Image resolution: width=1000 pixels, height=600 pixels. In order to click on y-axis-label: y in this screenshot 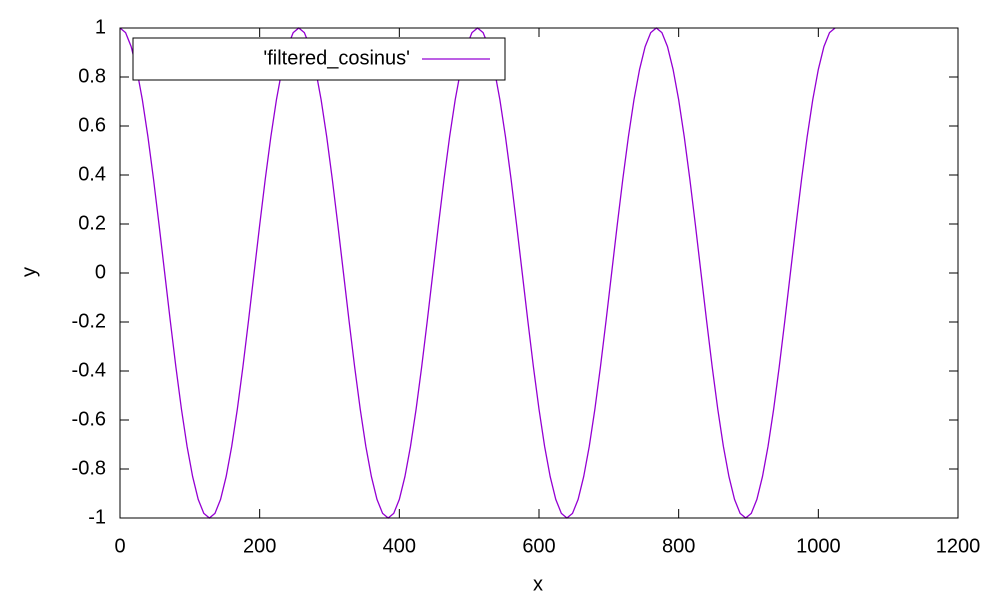, I will do `click(29, 272)`.